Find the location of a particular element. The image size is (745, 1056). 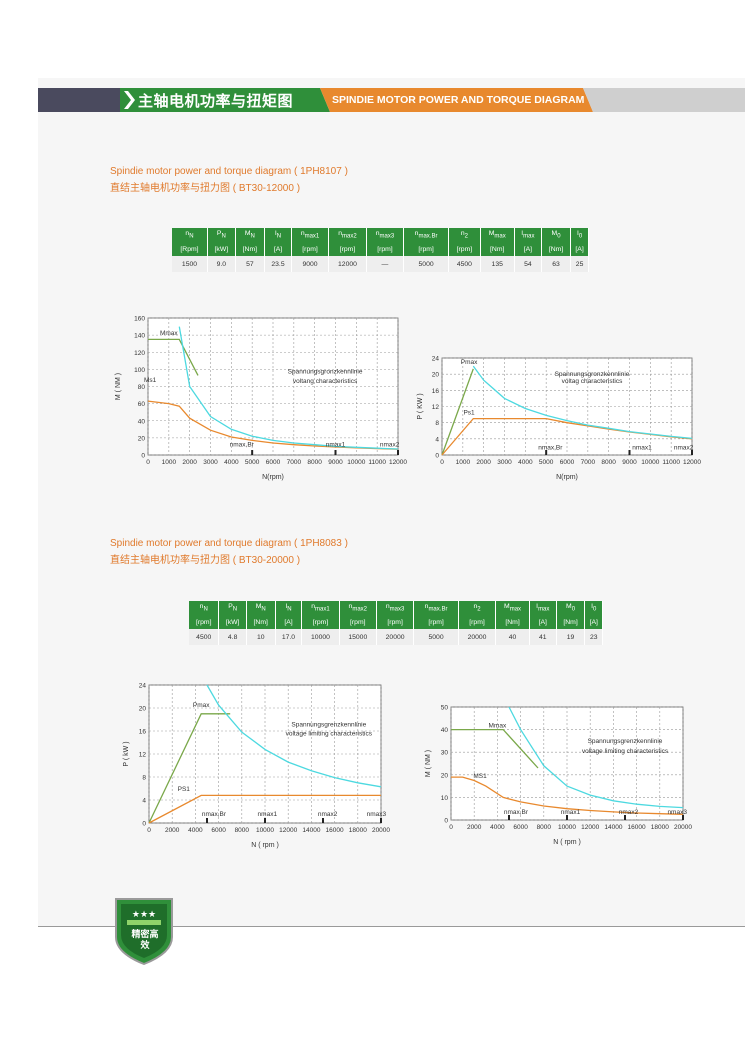

x-tick-label: 5000 is located at coordinates (546, 462).